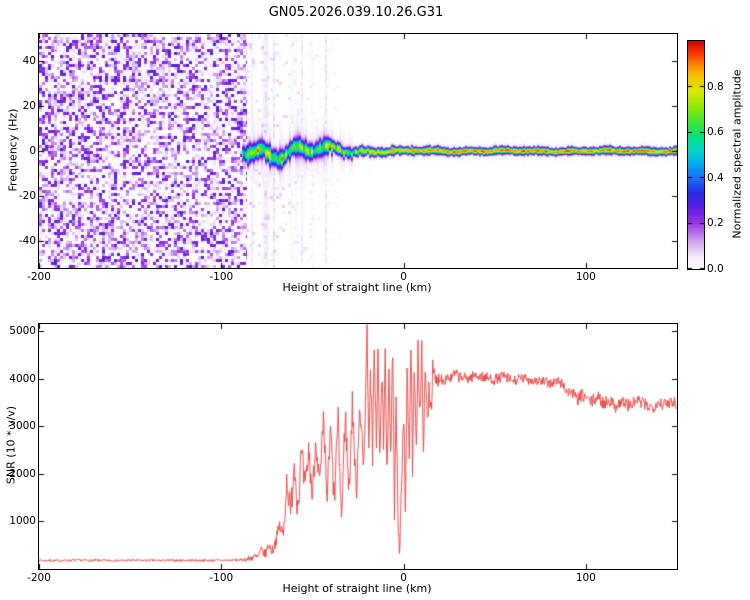  What do you see at coordinates (585, 578) in the screenshot?
I see `snr-xtick-label: 100` at bounding box center [585, 578].